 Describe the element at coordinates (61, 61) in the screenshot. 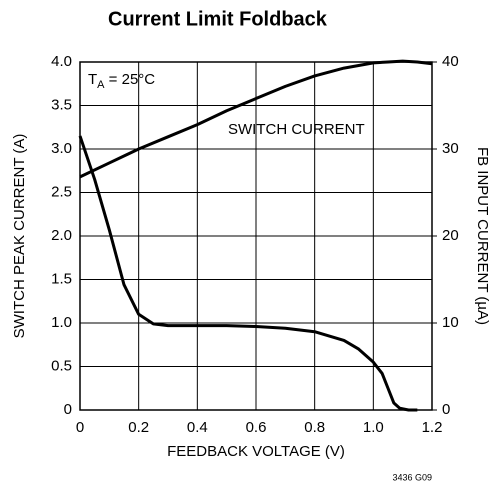

I see `y-tick-label: 4.0` at that location.